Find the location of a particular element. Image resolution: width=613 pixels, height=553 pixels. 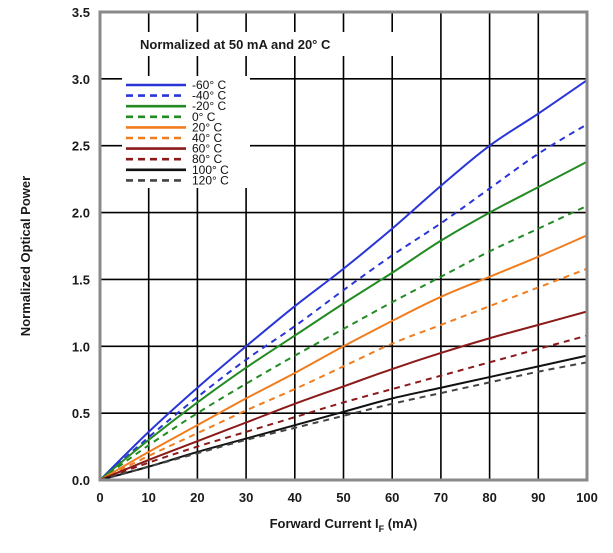

y-tick-label: 0.0 is located at coordinates (81, 480).